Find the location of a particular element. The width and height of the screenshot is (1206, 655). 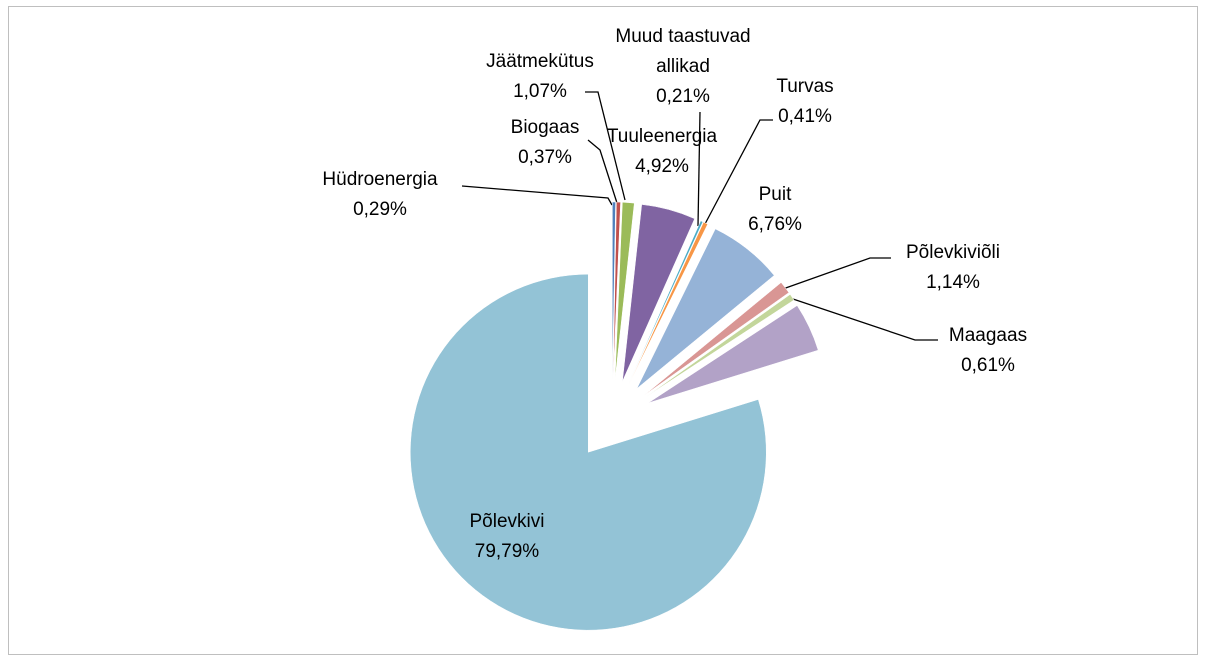

slice-value: 0,41% is located at coordinates (805, 116).